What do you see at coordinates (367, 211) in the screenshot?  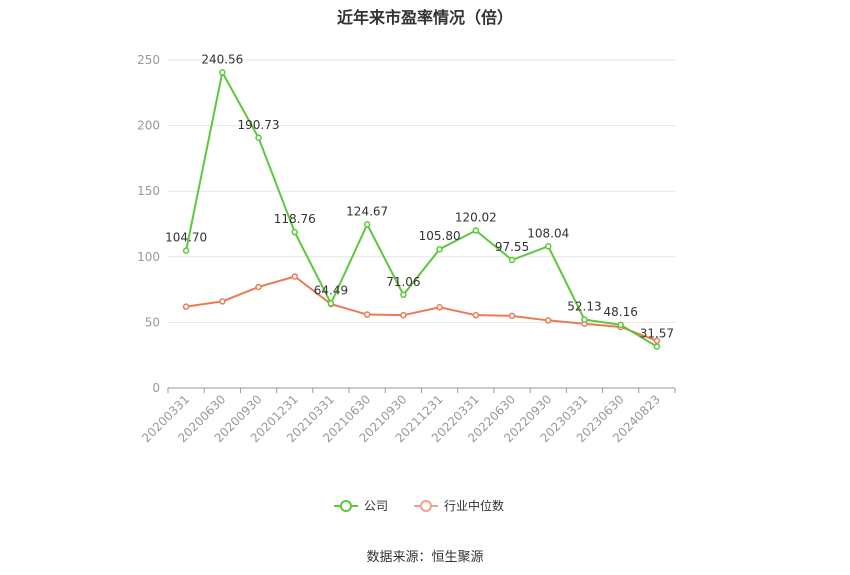 I see `data-label: 124.67` at bounding box center [367, 211].